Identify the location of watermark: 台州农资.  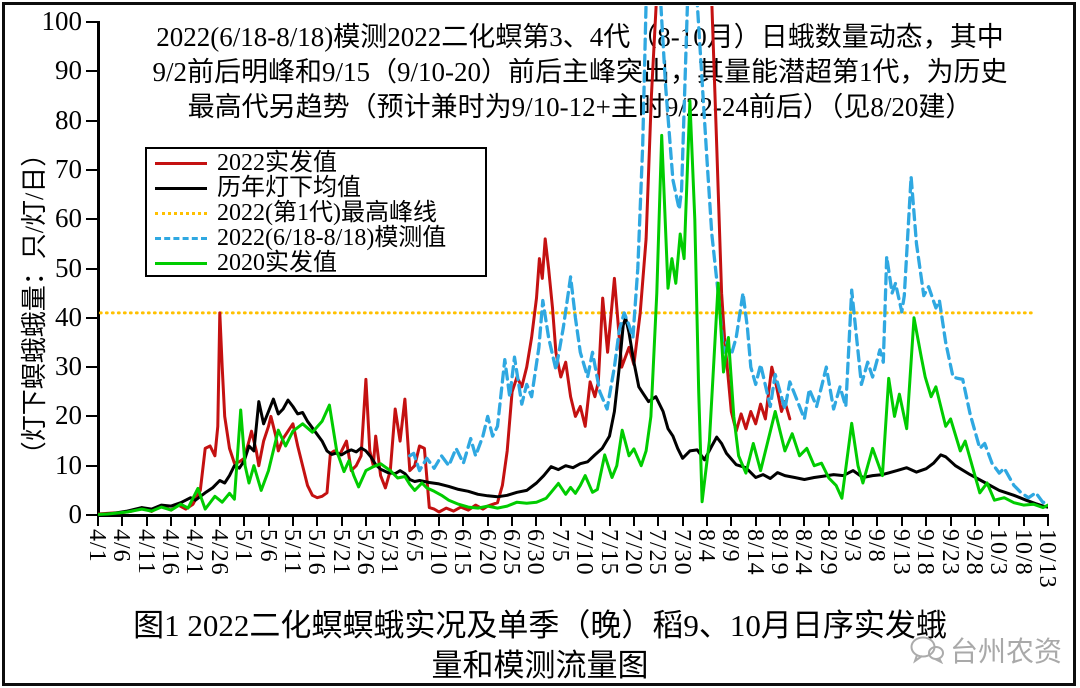
(986, 650).